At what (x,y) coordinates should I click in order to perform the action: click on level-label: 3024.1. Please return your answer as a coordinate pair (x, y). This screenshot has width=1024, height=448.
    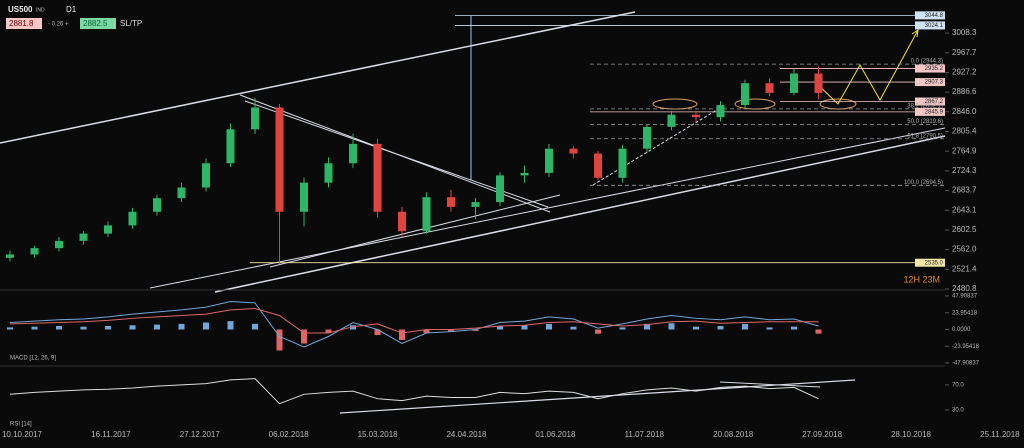
    Looking at the image, I should click on (934, 26).